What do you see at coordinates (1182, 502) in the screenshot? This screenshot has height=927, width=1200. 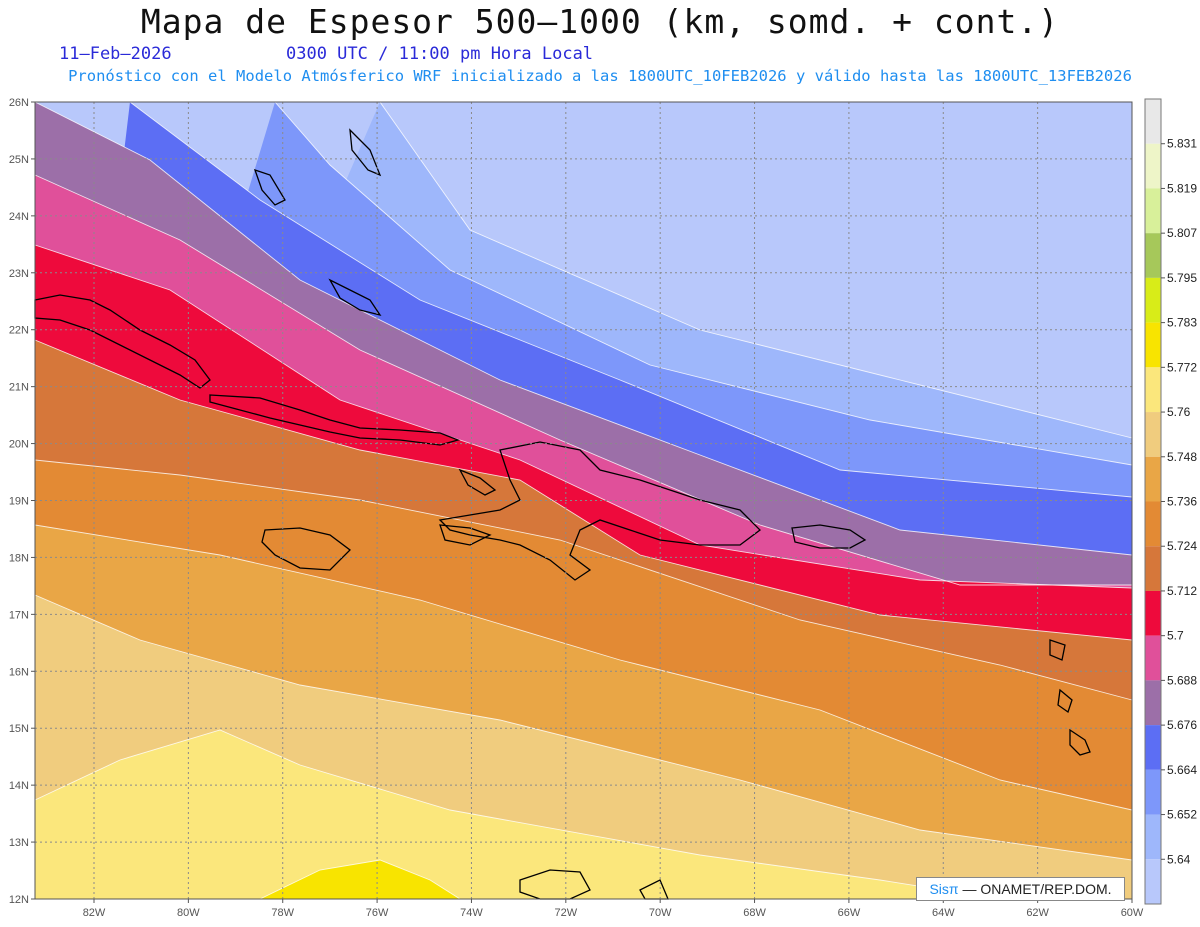 I see `colorbar-label: 5.736` at bounding box center [1182, 502].